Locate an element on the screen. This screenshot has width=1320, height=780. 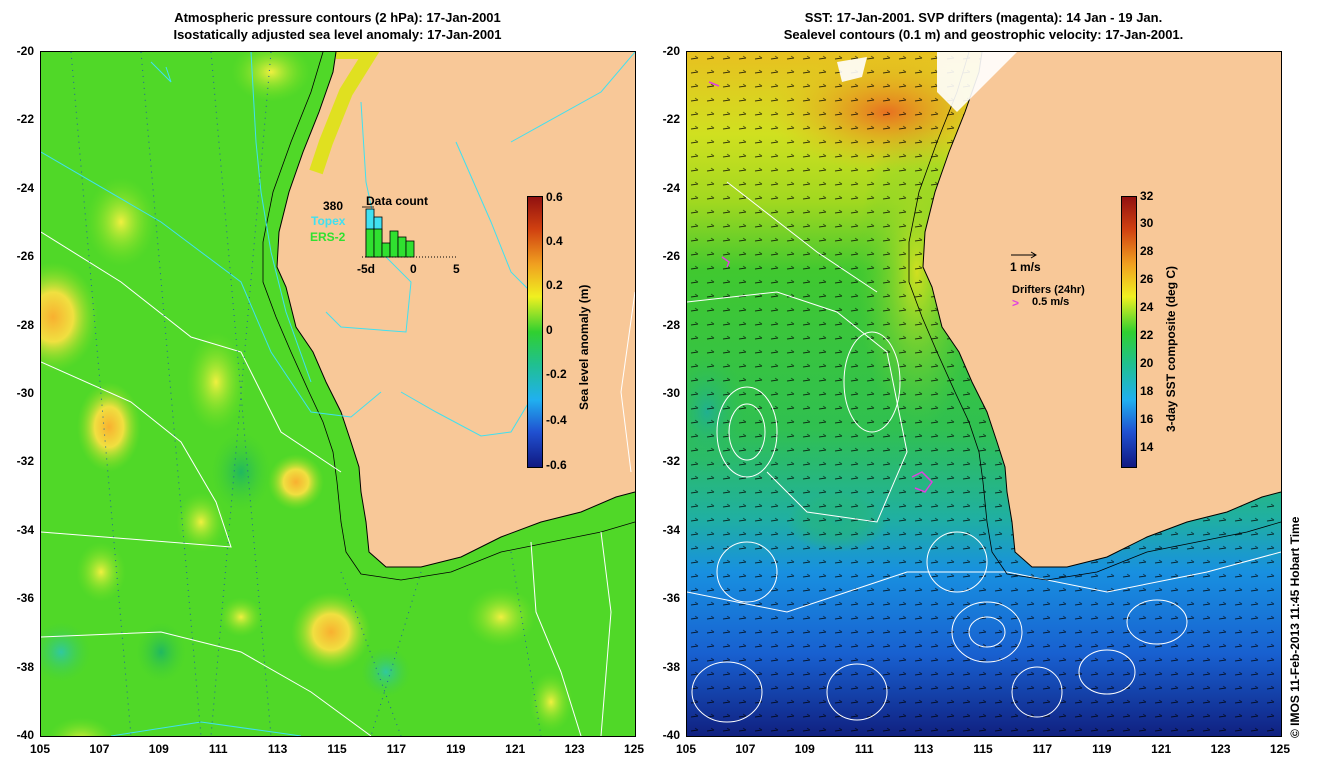
lat-tick-label: -28 is located at coordinates (25, 324).